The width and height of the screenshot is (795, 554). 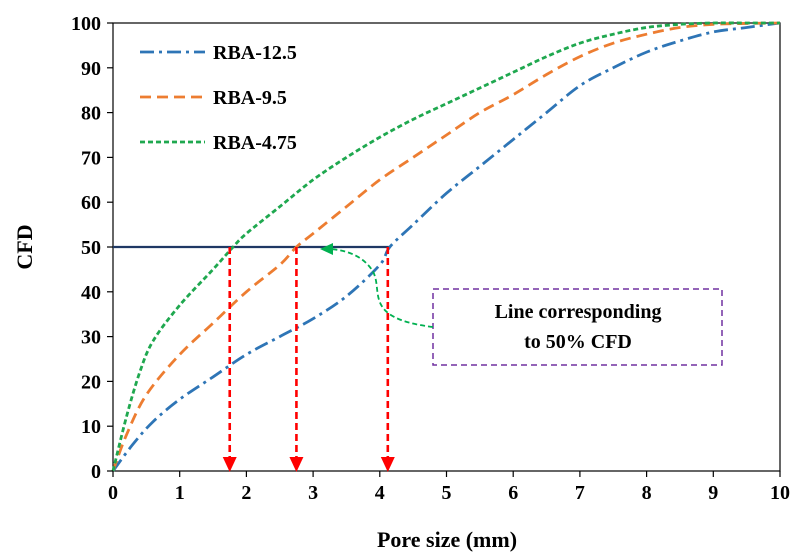 I want to click on y-tick-label: 50, so click(x=91, y=248).